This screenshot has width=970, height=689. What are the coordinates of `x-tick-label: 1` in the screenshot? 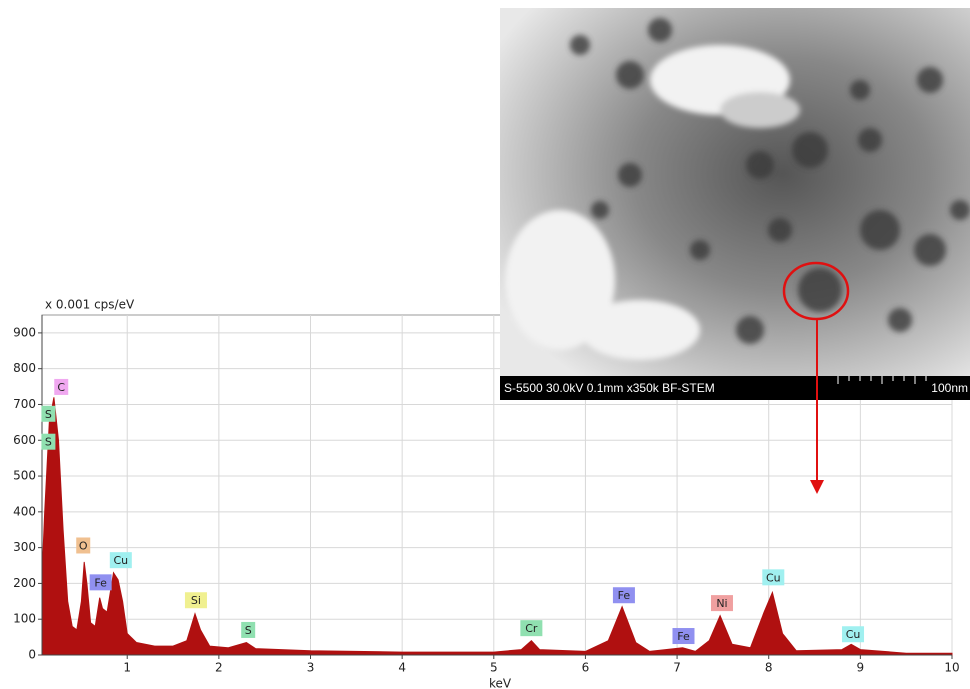 It's located at (127, 668).